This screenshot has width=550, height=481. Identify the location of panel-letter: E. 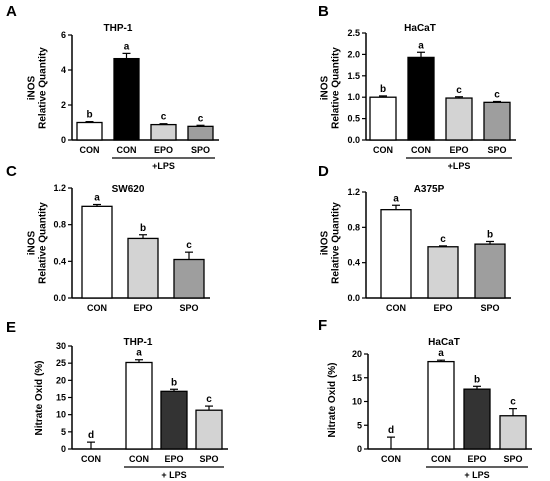
(11, 327).